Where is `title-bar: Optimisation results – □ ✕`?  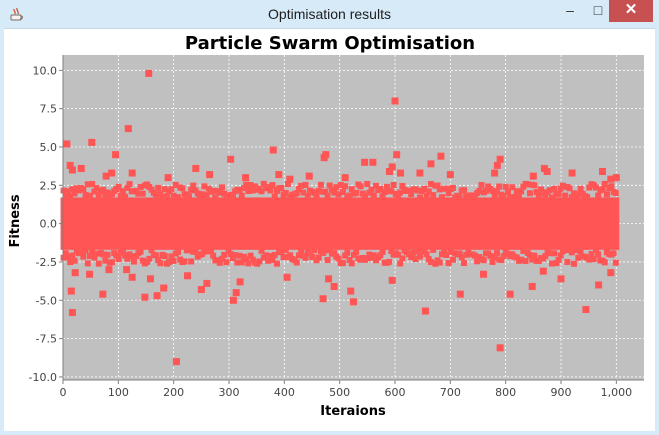
title-bar: Optimisation results – □ ✕ is located at coordinates (329, 14).